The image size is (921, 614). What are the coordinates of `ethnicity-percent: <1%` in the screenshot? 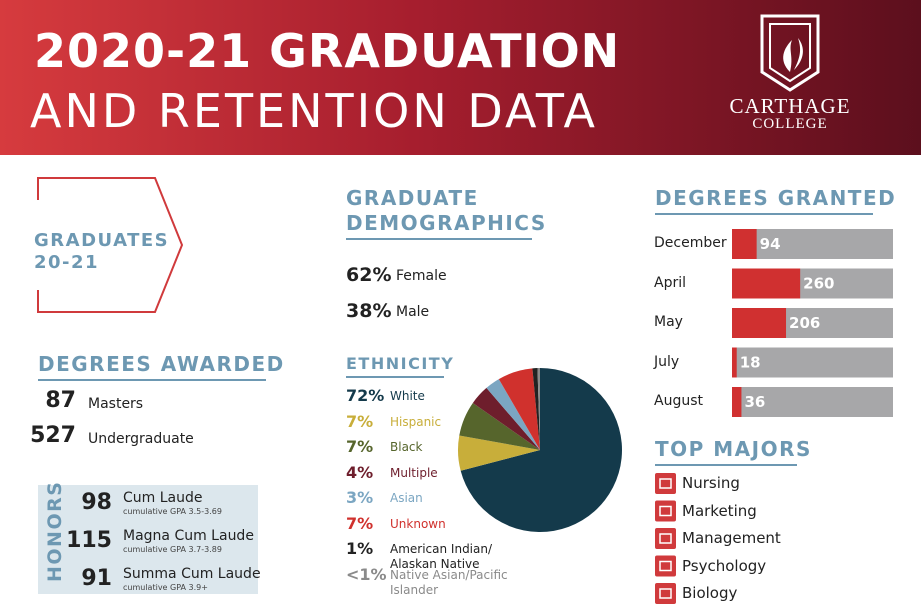 It's located at (366, 574).